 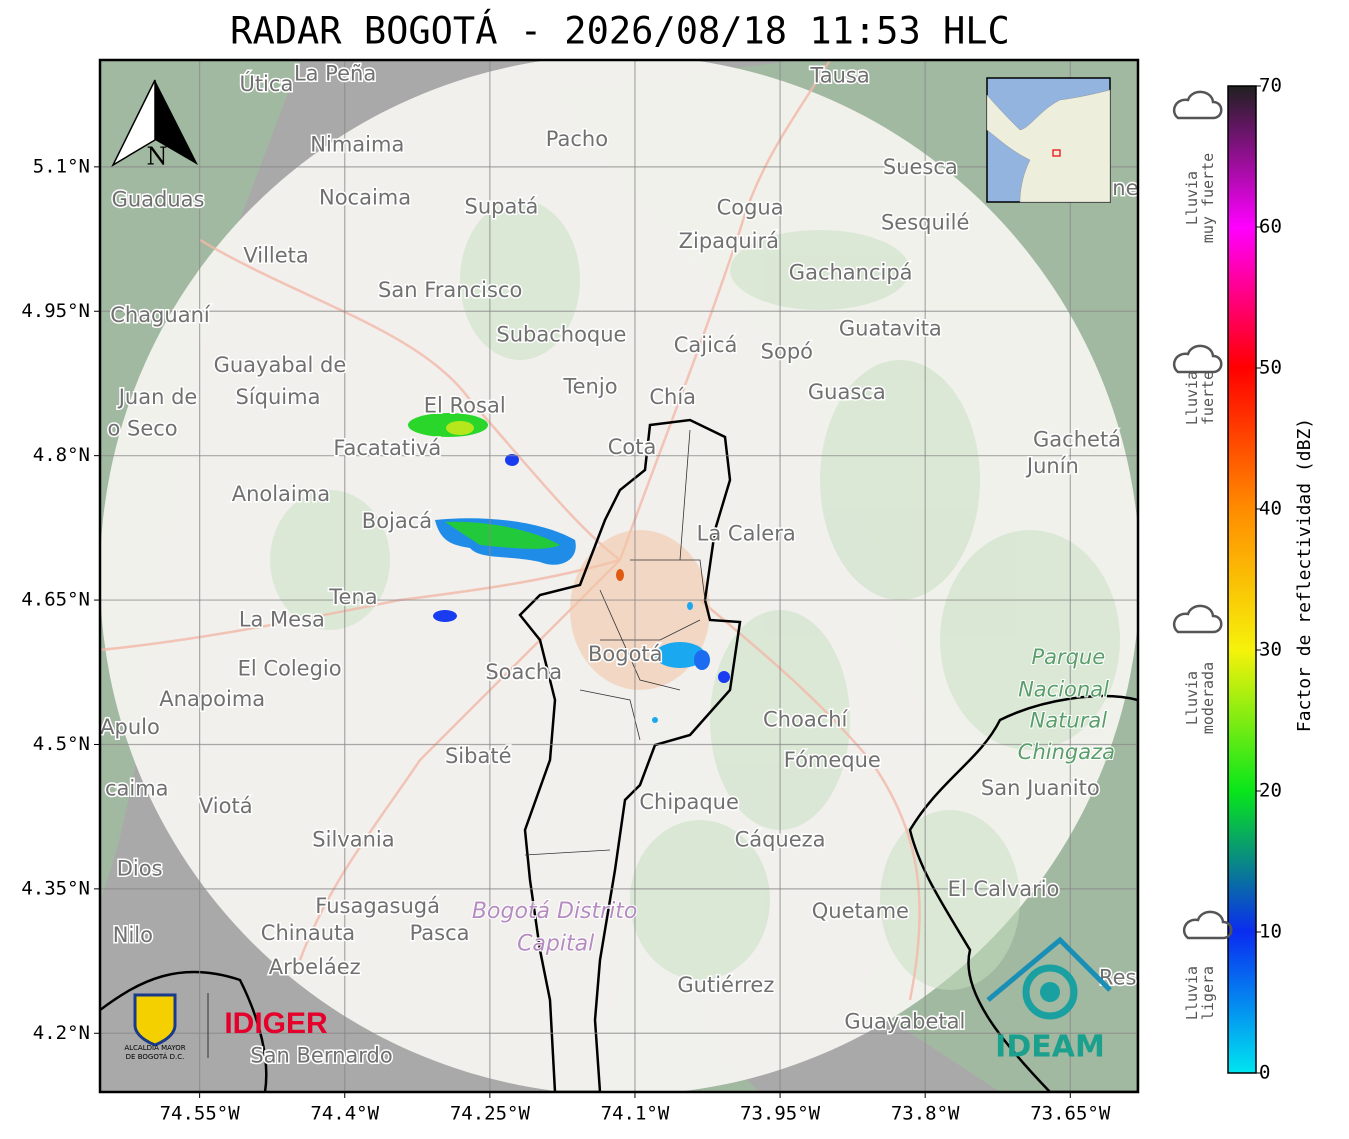 What do you see at coordinates (1270, 368) in the screenshot?
I see `colorbar-tick-label: 50` at bounding box center [1270, 368].